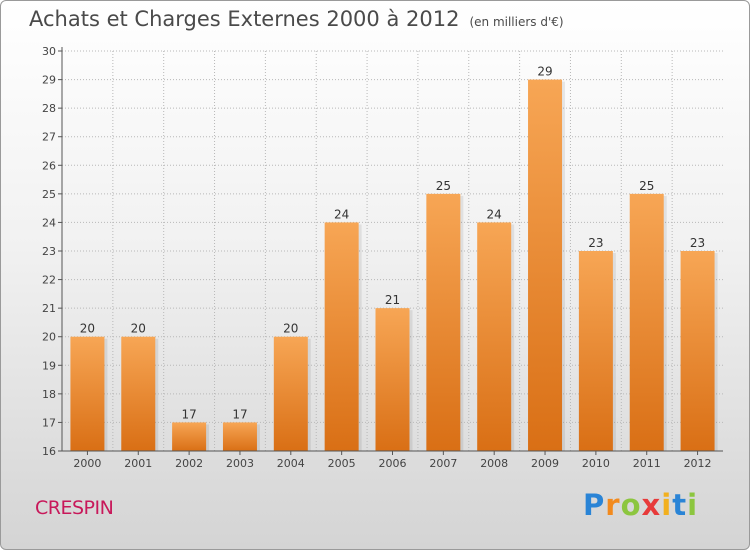 Image resolution: width=750 pixels, height=550 pixels. I want to click on bar-2001, so click(138, 393).